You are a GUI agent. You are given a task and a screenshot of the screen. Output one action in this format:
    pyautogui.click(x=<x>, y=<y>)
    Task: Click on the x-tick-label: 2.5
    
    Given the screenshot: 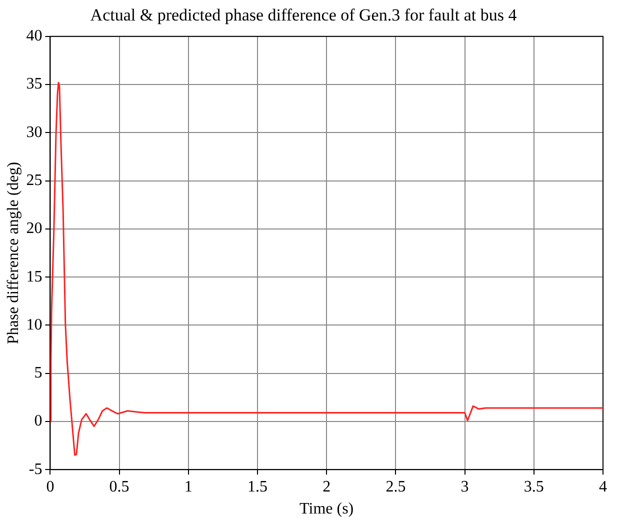 What is the action you would take?
    pyautogui.click(x=396, y=487)
    